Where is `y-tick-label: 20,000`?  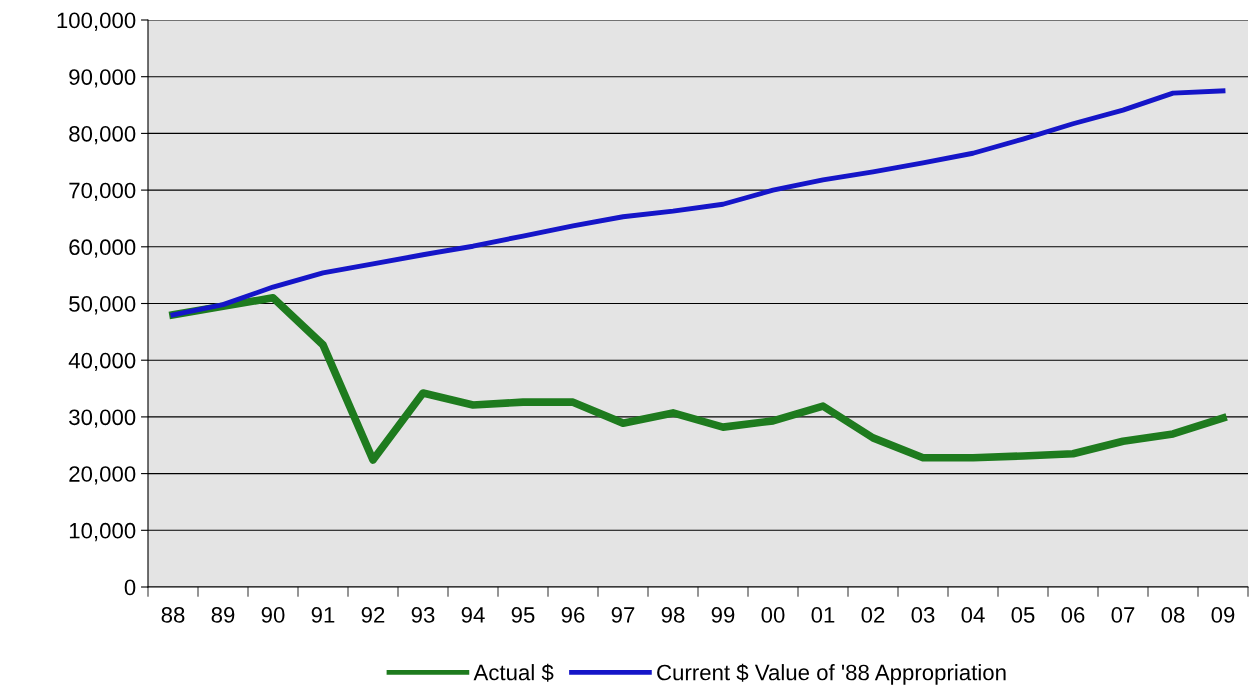
y-tick-label: 20,000 is located at coordinates (102, 475).